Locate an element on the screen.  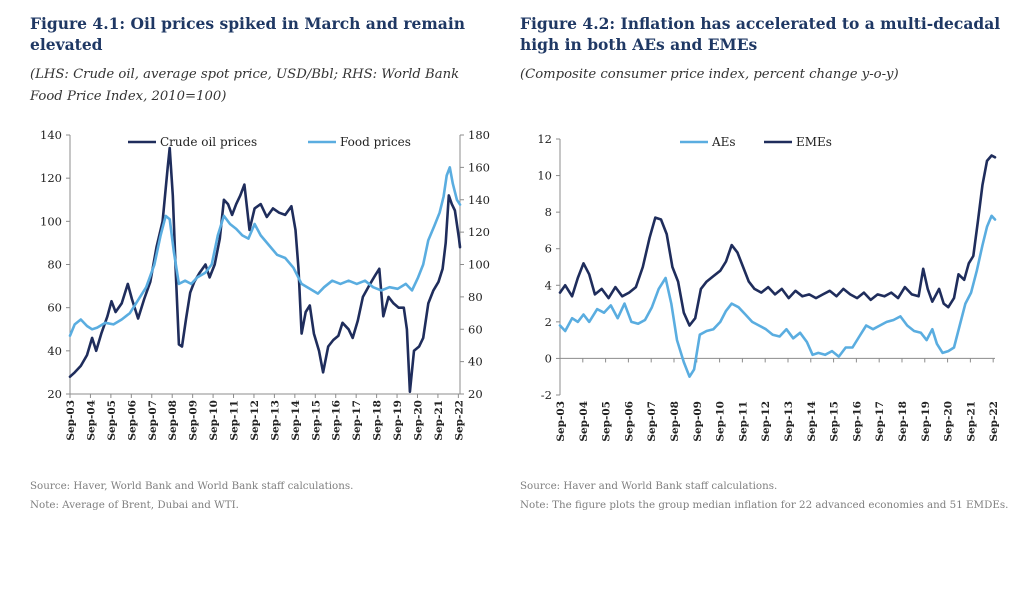
y-tick-label: 120 is located at coordinates (51, 178).